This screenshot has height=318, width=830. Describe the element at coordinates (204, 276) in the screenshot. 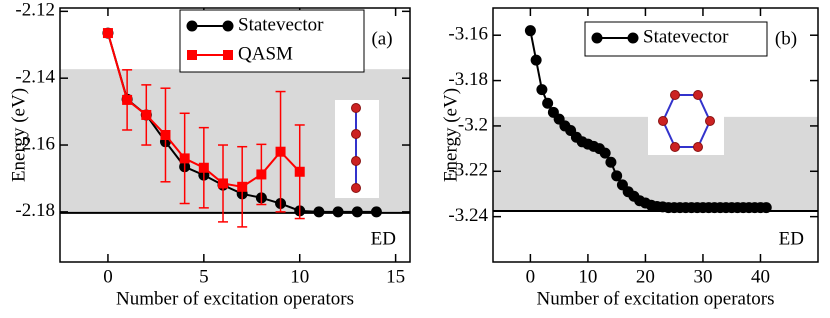

I see `x-tick-label: 5` at that location.